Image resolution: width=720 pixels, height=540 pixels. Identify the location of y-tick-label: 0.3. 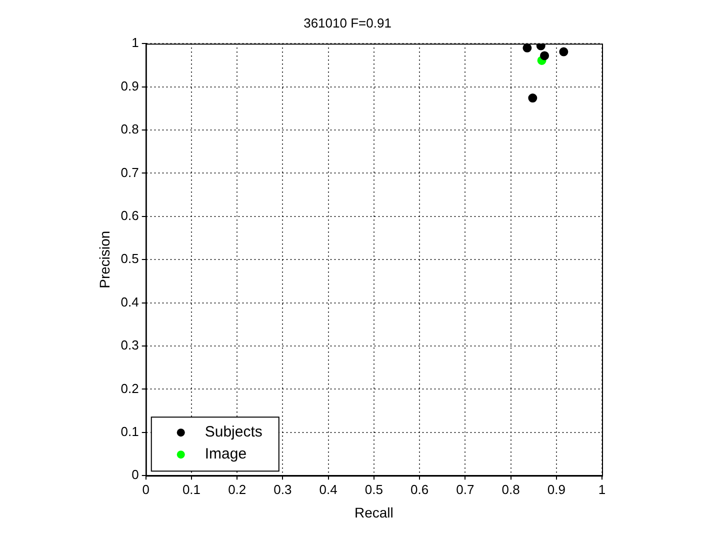
(129, 345).